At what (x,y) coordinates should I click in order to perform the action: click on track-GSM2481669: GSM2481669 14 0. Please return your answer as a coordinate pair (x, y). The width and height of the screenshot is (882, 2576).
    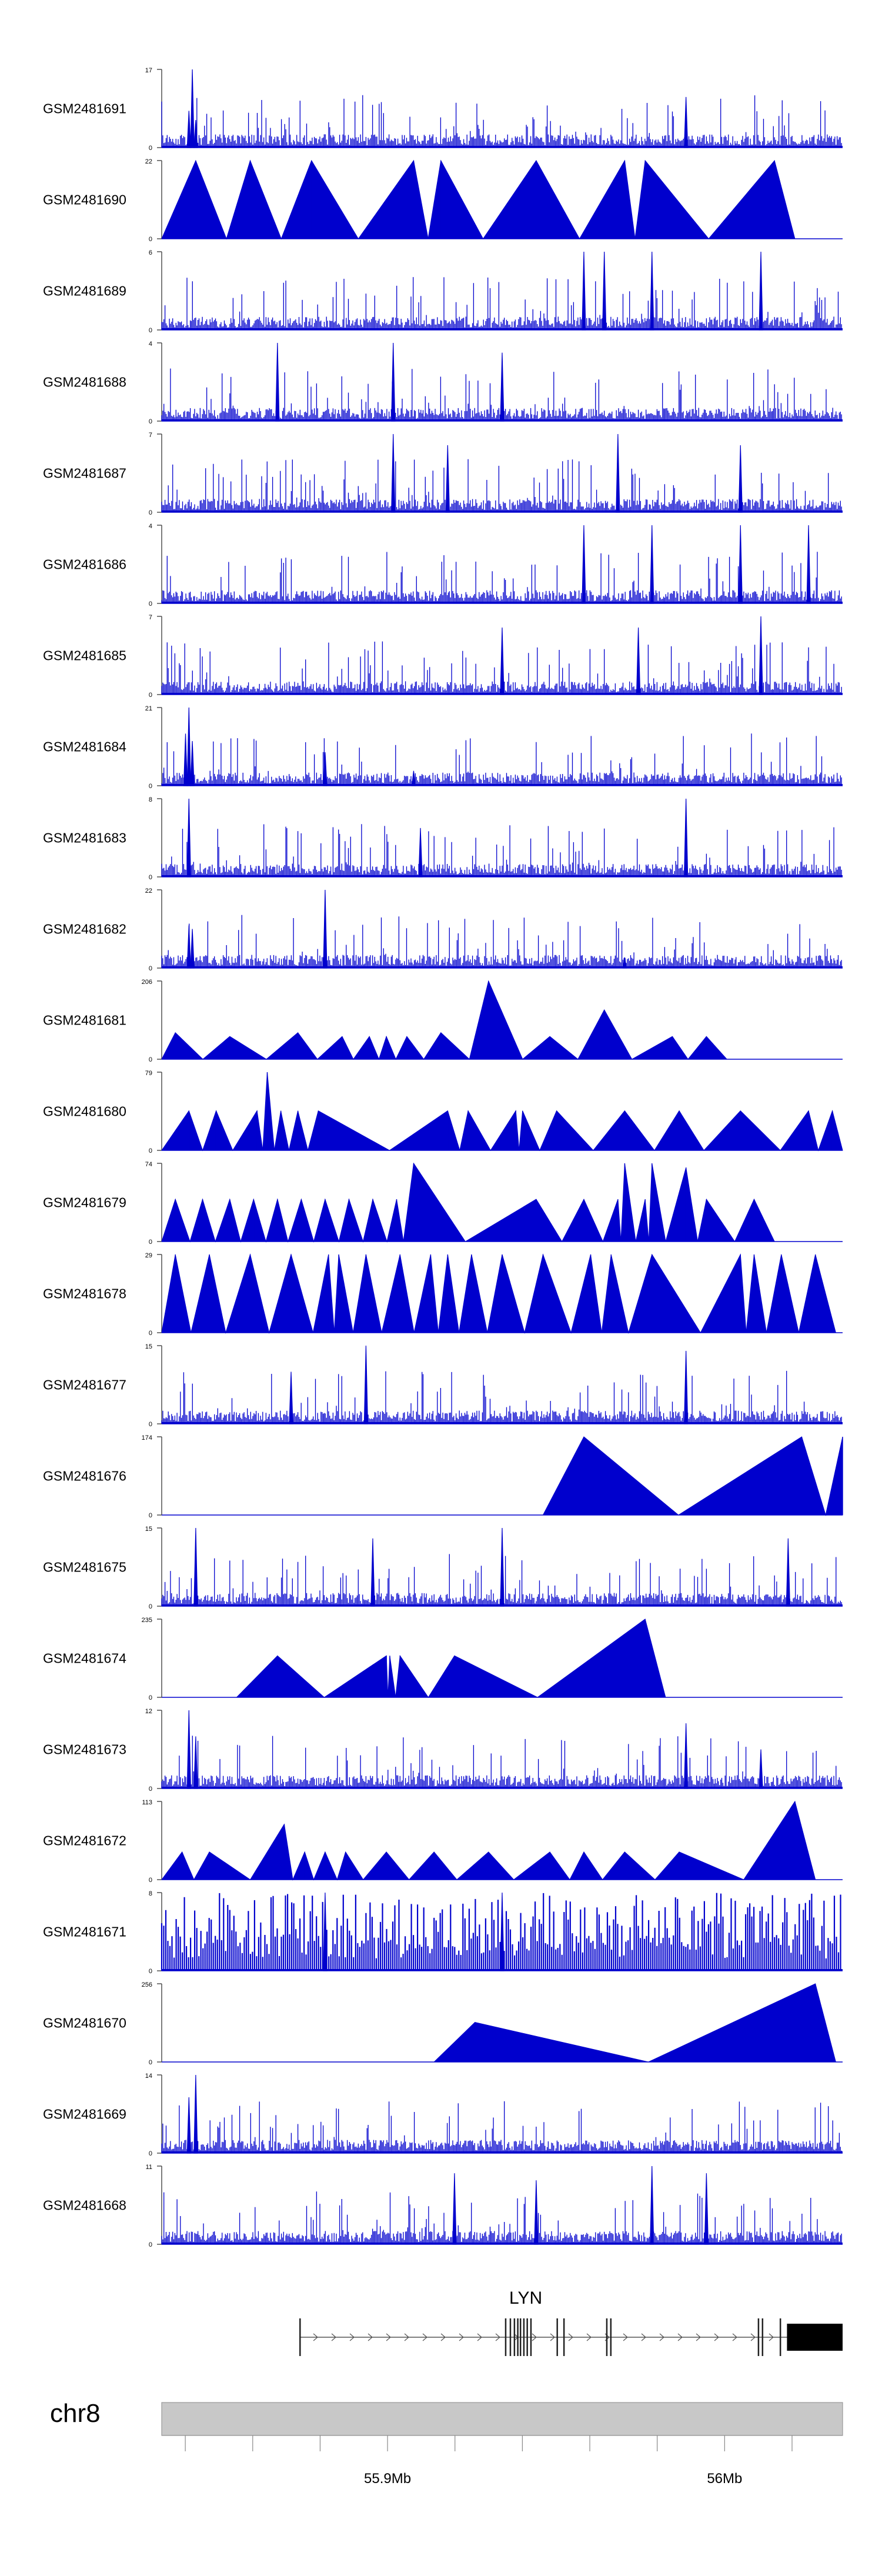
    Looking at the image, I should click on (443, 2115).